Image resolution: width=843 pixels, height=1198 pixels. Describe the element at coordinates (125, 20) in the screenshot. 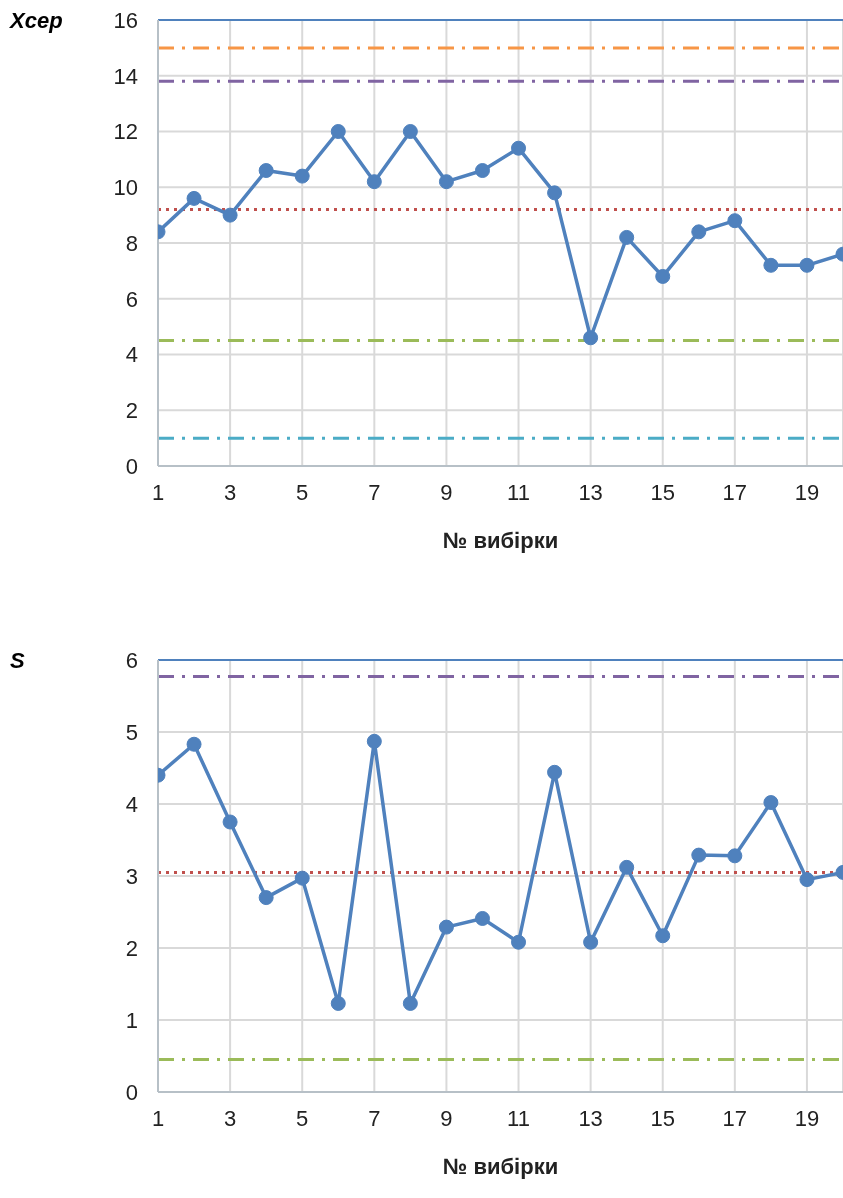

I see `y-tick-label: 16` at that location.